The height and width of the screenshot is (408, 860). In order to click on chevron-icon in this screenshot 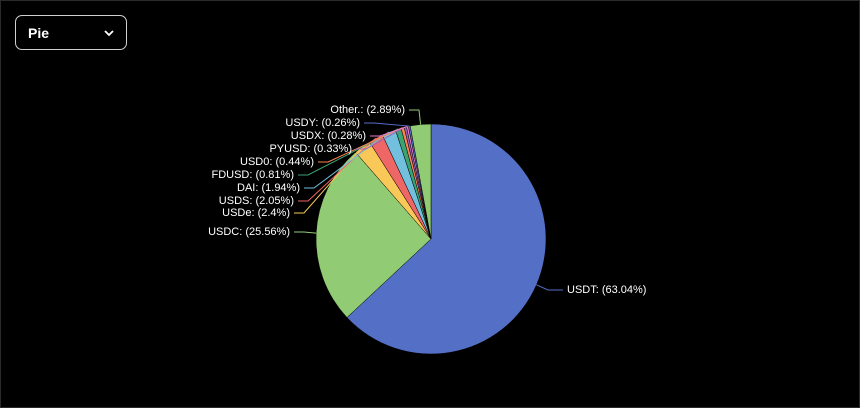, I will do `click(109, 32)`.